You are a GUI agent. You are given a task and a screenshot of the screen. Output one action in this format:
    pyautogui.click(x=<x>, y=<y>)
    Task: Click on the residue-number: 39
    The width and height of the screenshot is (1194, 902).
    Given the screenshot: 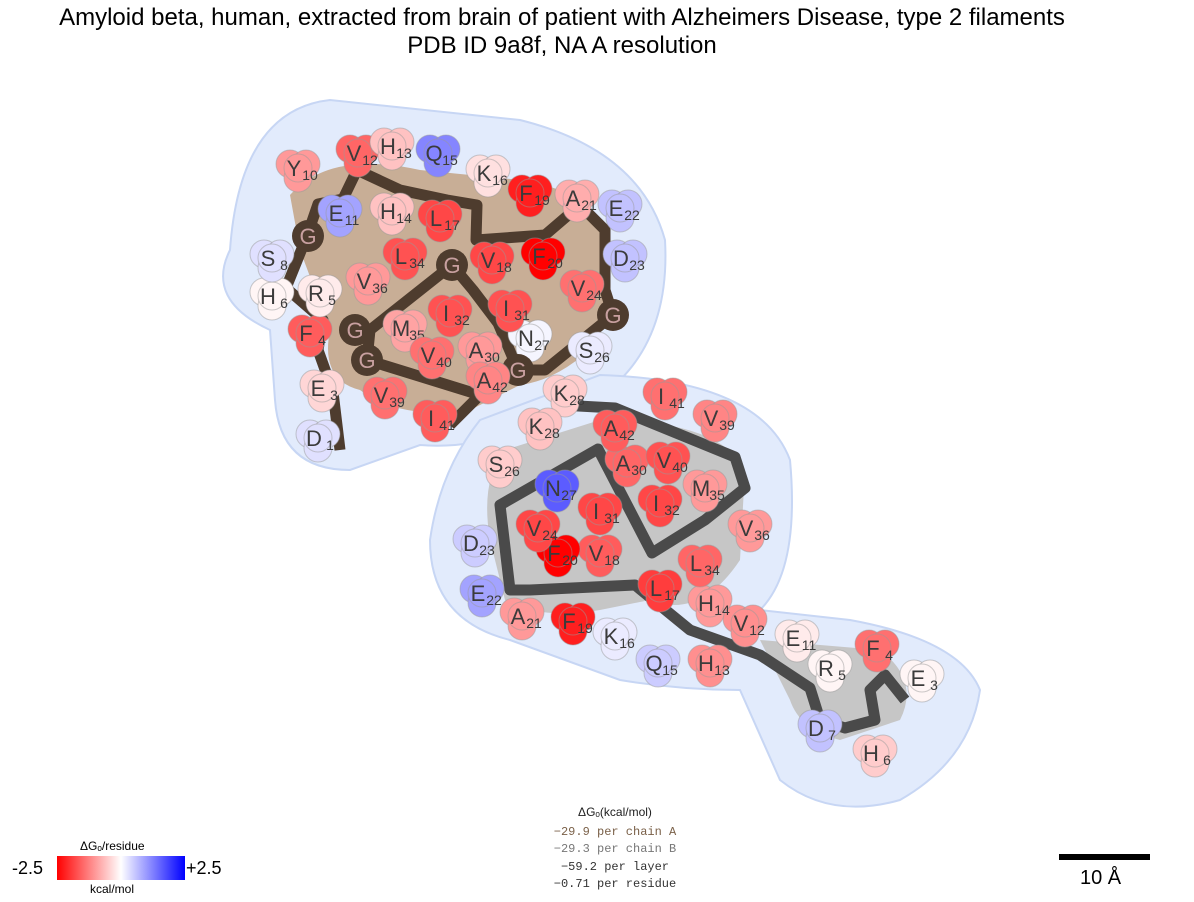 What is the action you would take?
    pyautogui.click(x=727, y=425)
    